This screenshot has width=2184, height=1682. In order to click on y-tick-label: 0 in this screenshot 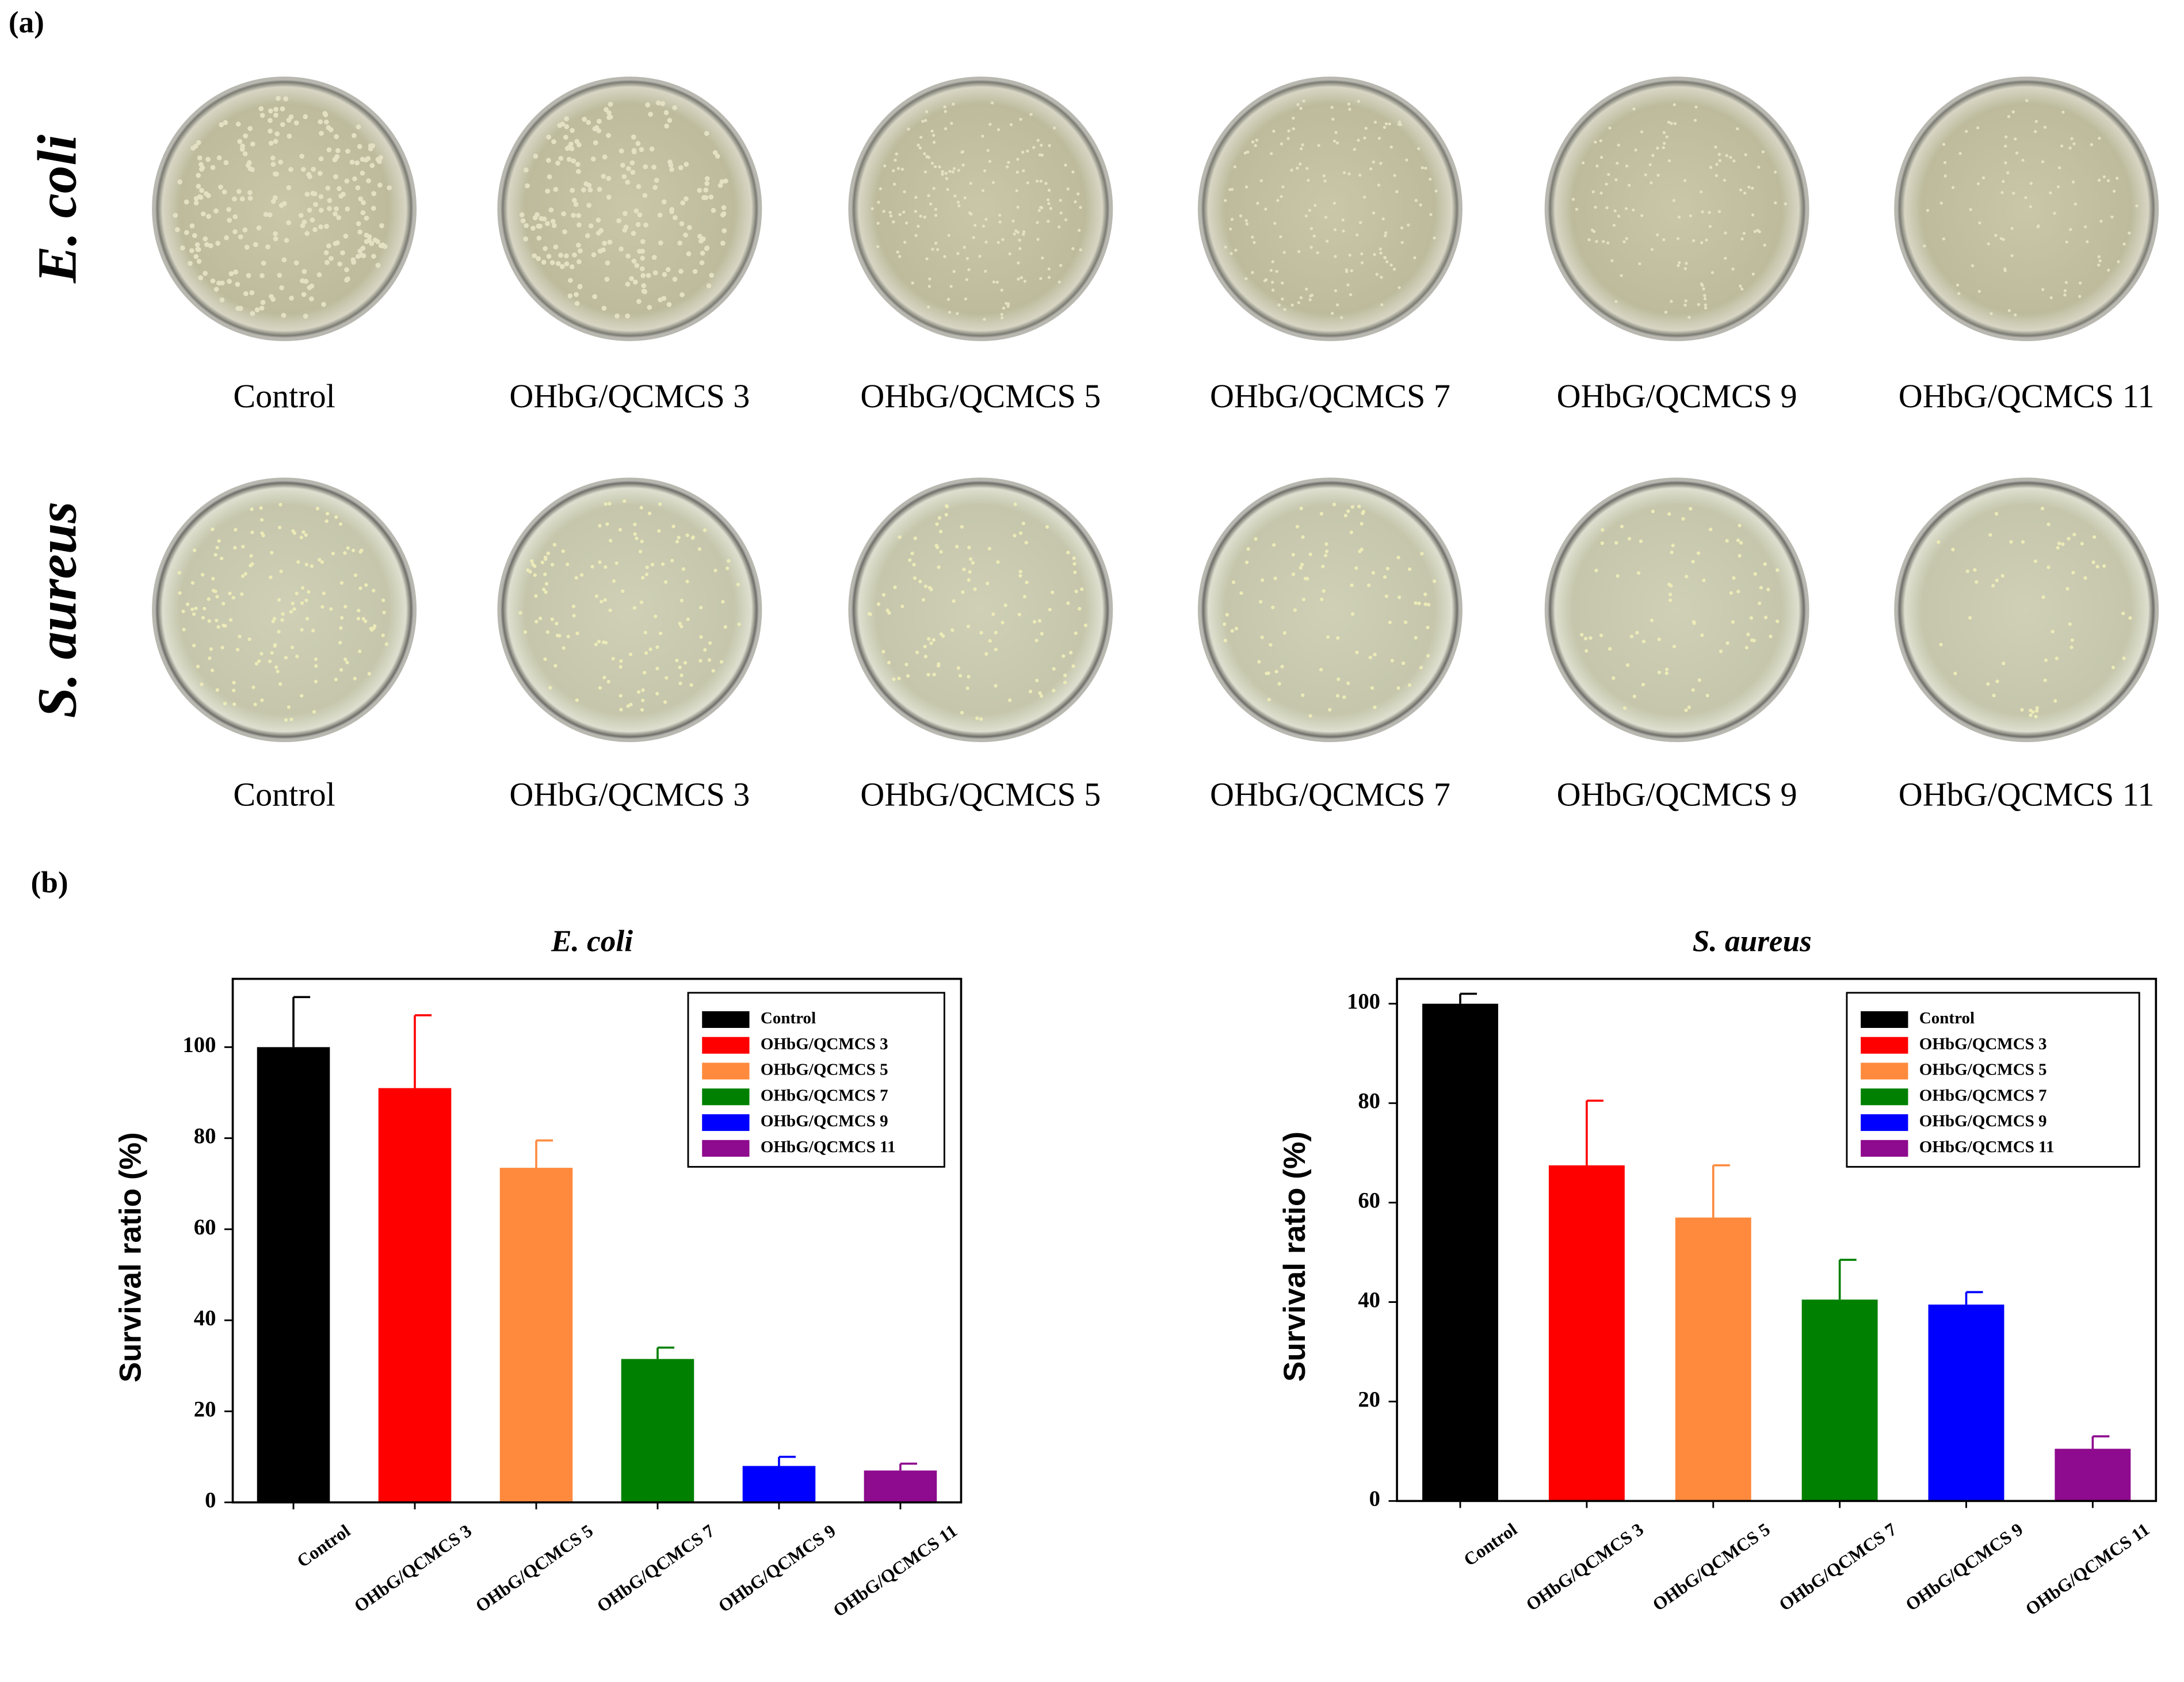, I will do `click(1374, 1498)`.